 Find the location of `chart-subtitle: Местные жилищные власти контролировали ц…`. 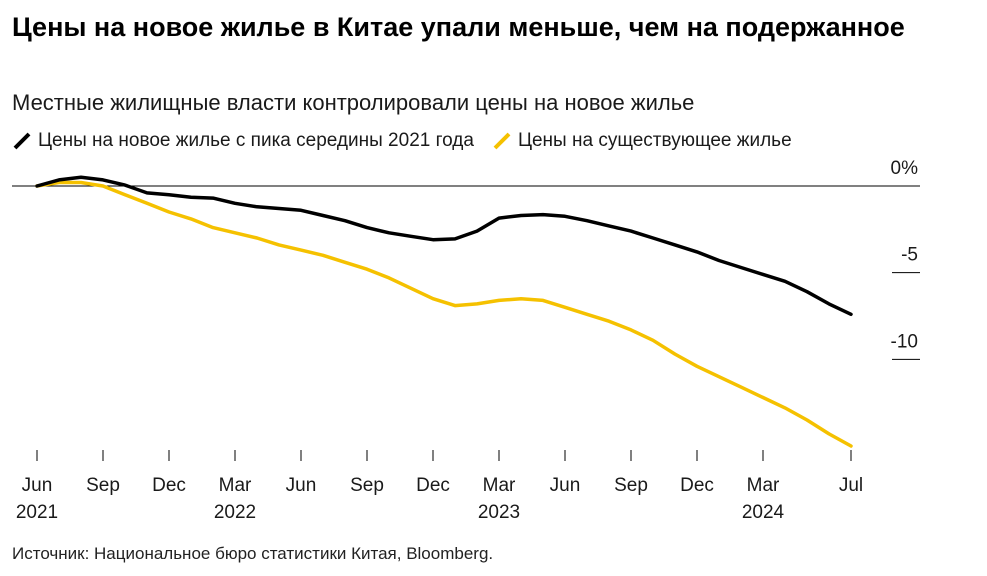

chart-subtitle: Местные жилищные власти контролировали ц… is located at coordinates (353, 102).